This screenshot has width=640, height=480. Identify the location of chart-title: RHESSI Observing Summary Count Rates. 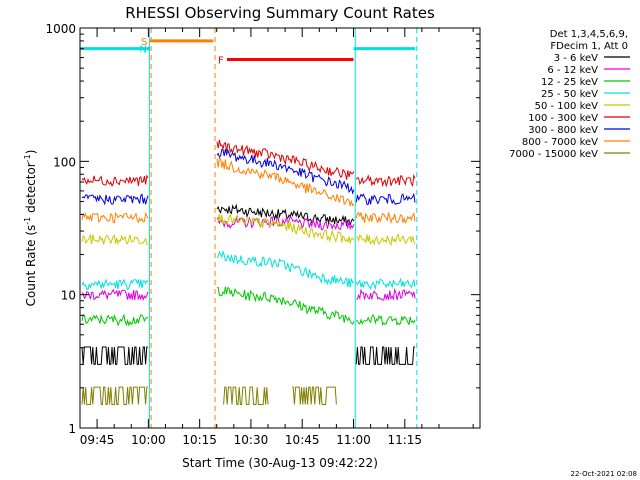
(280, 13).